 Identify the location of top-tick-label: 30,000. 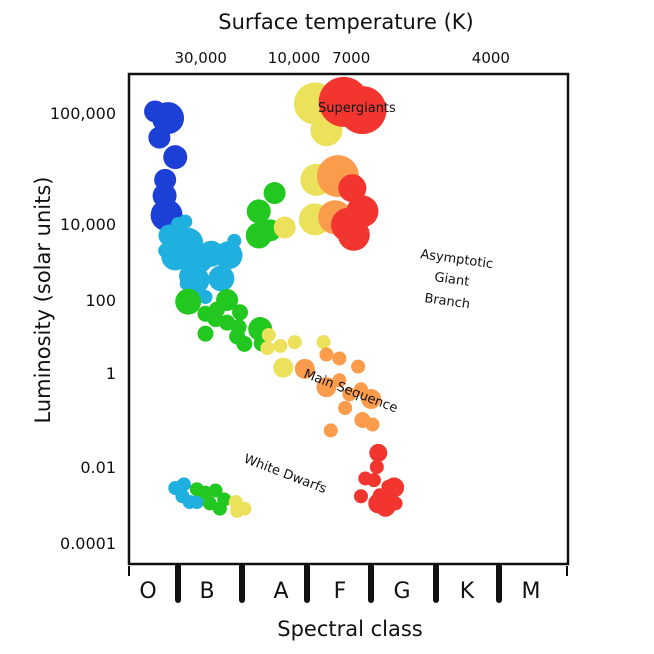
(200, 58).